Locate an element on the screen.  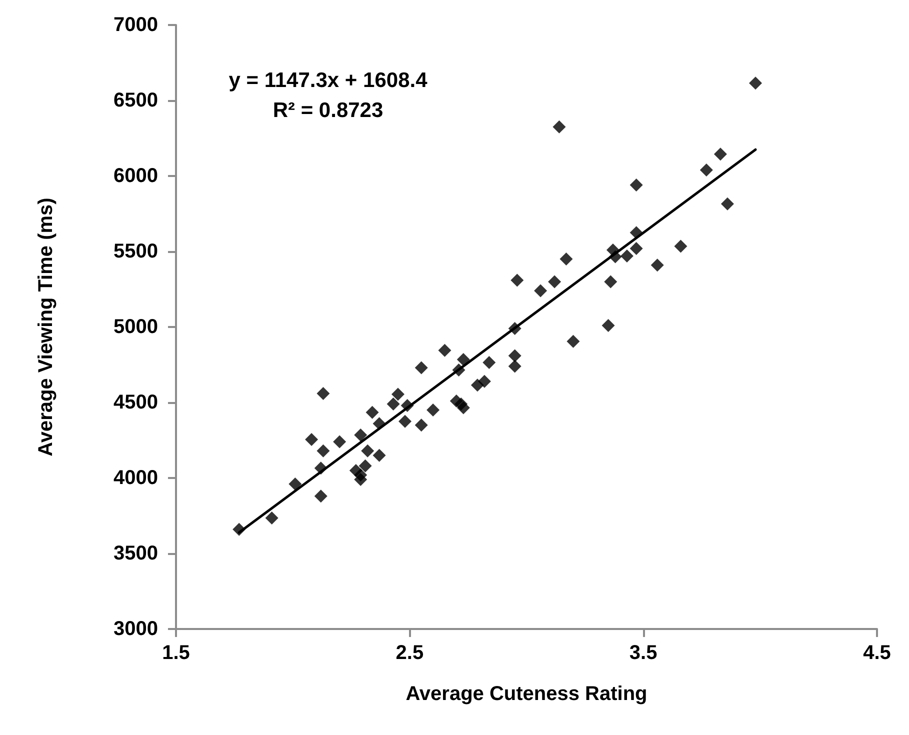
y-axis-title: Average Viewing Time (ms) is located at coordinates (46, 327).